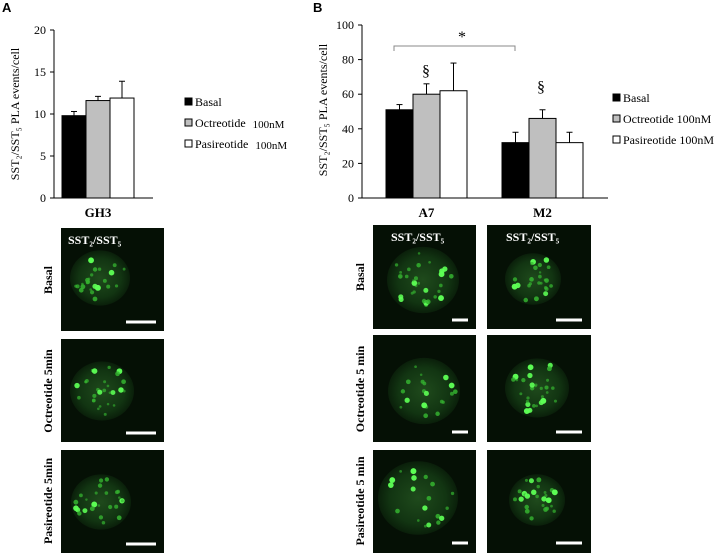 The height and width of the screenshot is (553, 717). Describe the element at coordinates (616, 118) in the screenshot. I see `legend-b-swatch-octreotide` at that location.